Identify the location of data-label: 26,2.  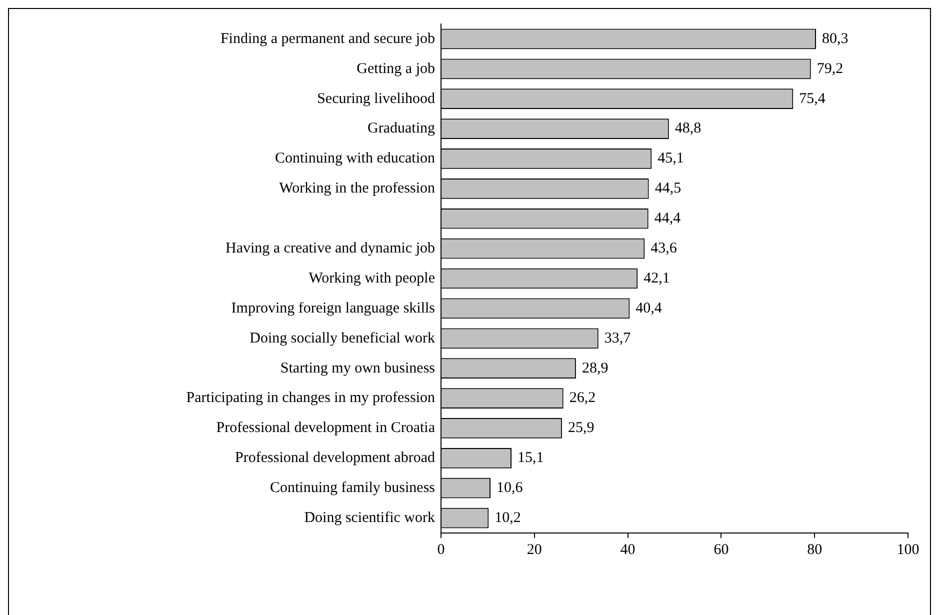
(582, 398).